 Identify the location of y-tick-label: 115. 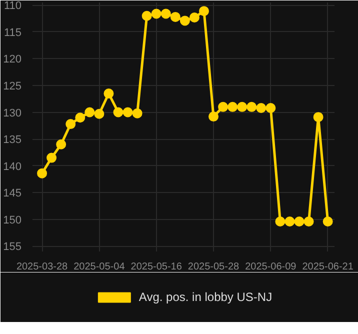
(13, 32).